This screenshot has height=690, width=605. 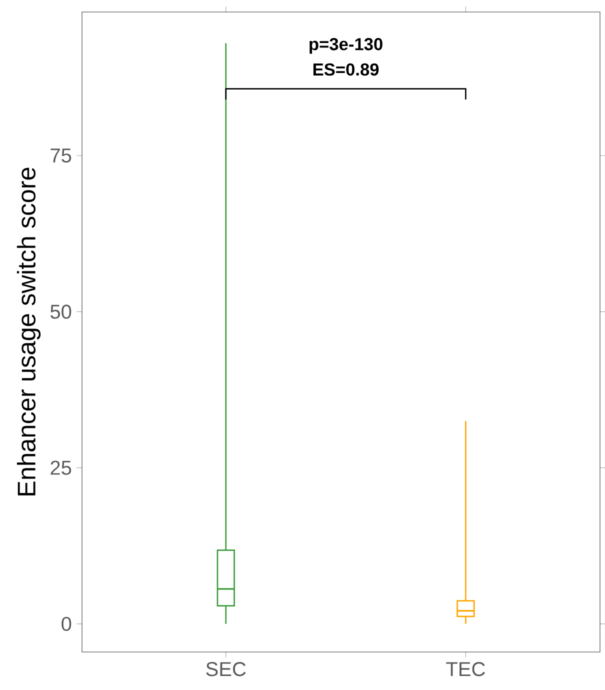 I want to click on y-tick-label: 75, so click(x=60, y=155).